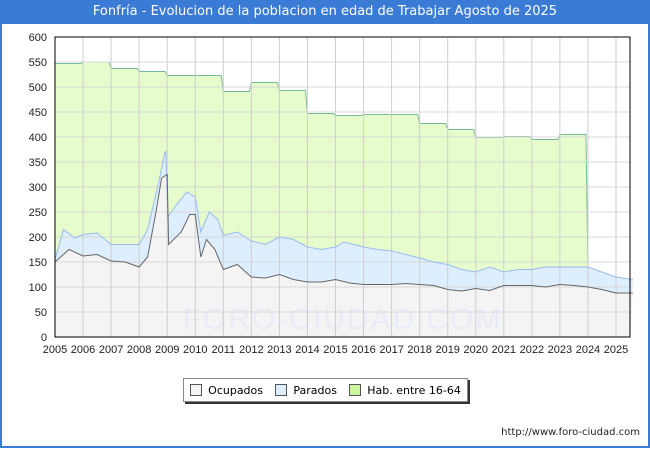 This screenshot has height=450, width=650. What do you see at coordinates (223, 350) in the screenshot?
I see `x-tick-label: 2011` at bounding box center [223, 350].